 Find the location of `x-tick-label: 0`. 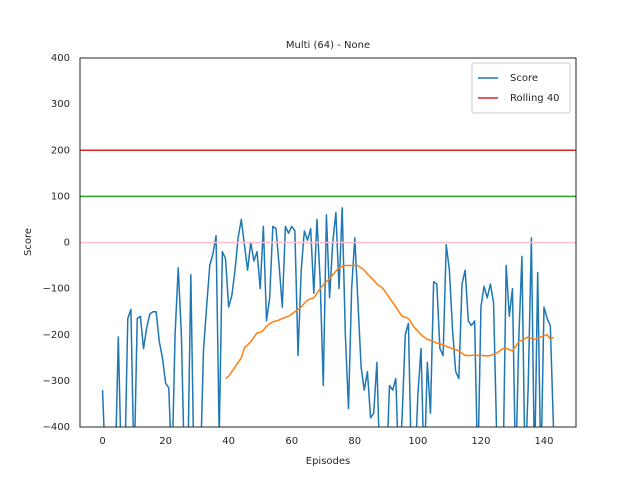

x-tick-label: 0 is located at coordinates (102, 441).